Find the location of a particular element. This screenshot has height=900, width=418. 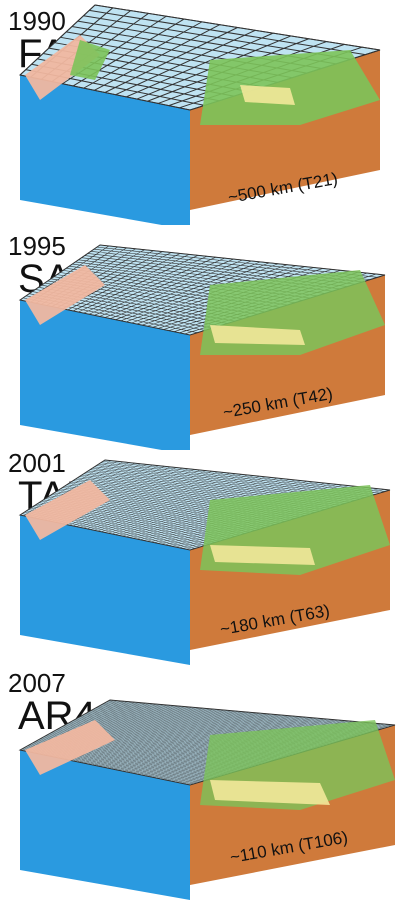

year-label-tar: 2001 is located at coordinates (37, 463).